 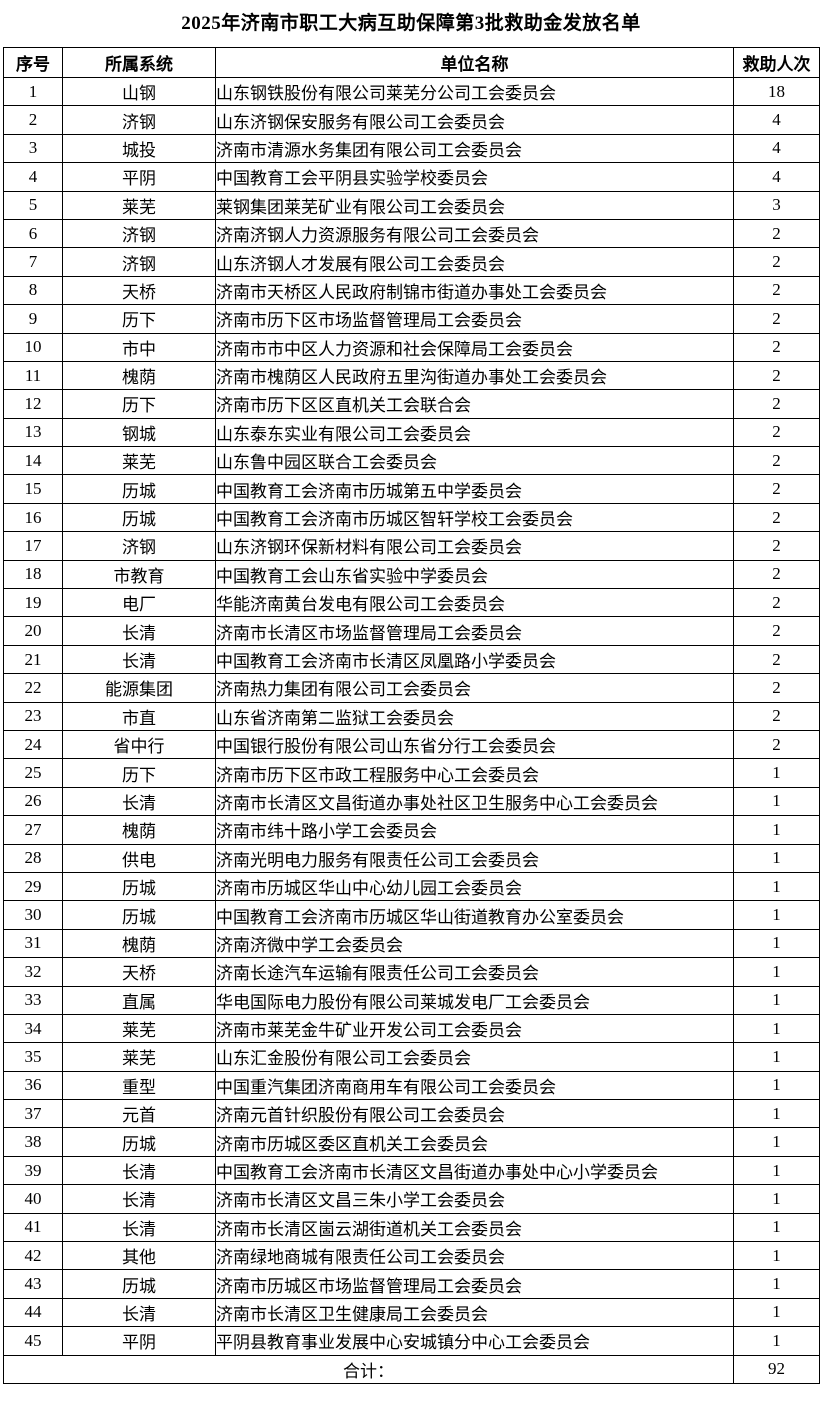 What do you see at coordinates (411, 489) in the screenshot?
I see `table-row: 15 历城 中国教育工会济南市历城第五中学委员会 2` at bounding box center [411, 489].